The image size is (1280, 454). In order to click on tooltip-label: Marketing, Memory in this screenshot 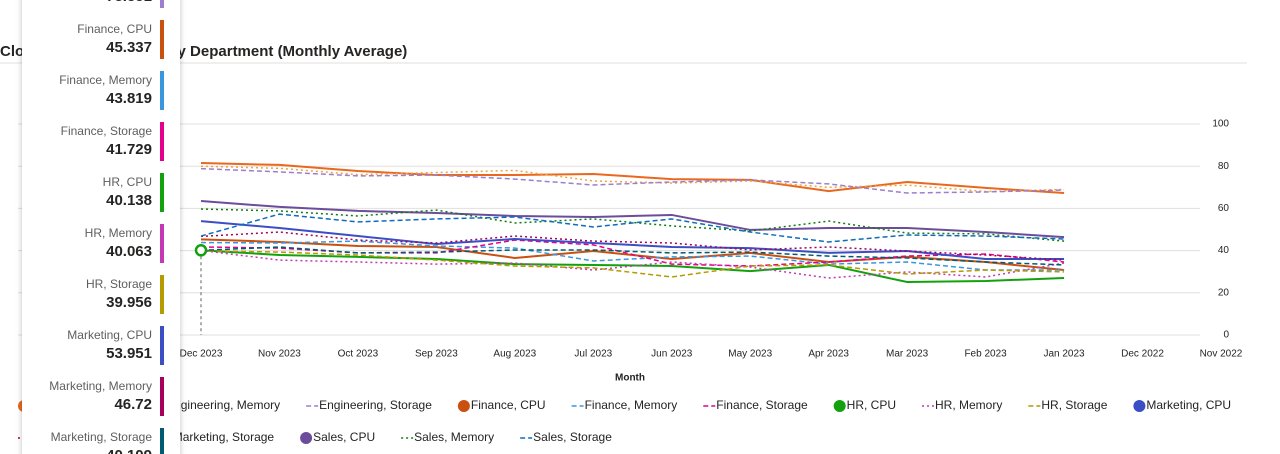, I will do `click(100, 386)`.